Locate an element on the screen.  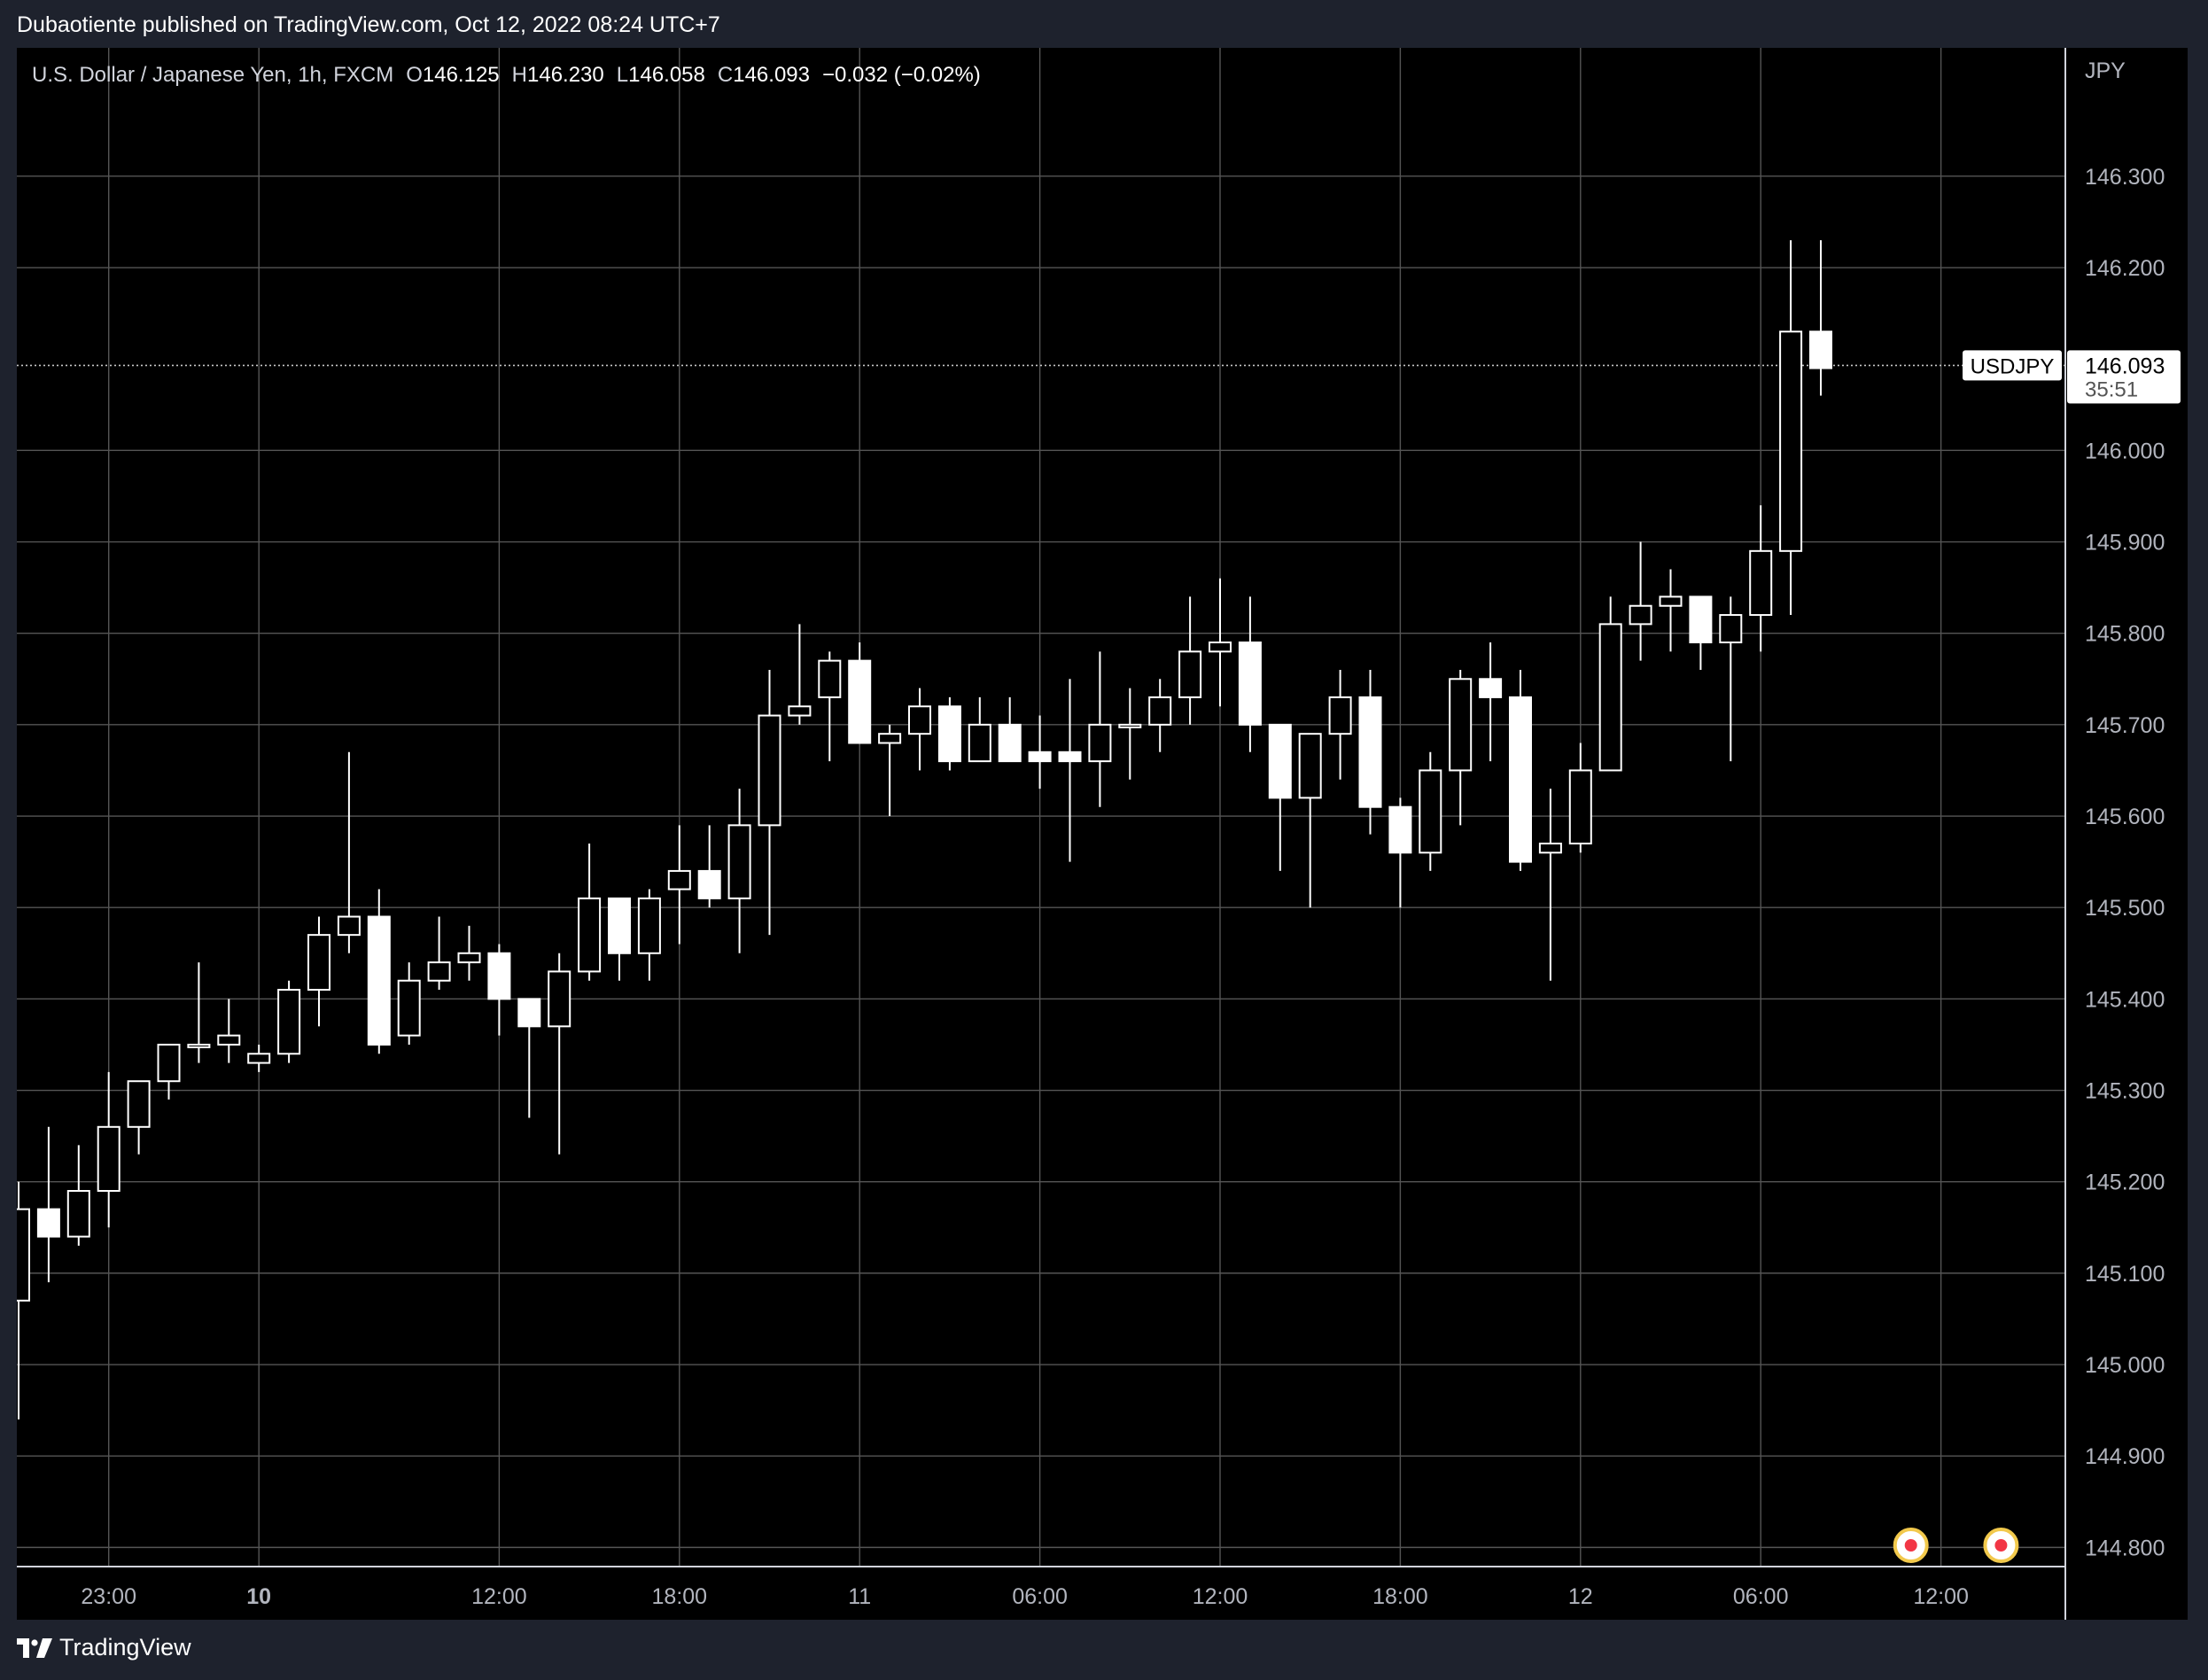
footer-brand: TradingView is located at coordinates (104, 1647).